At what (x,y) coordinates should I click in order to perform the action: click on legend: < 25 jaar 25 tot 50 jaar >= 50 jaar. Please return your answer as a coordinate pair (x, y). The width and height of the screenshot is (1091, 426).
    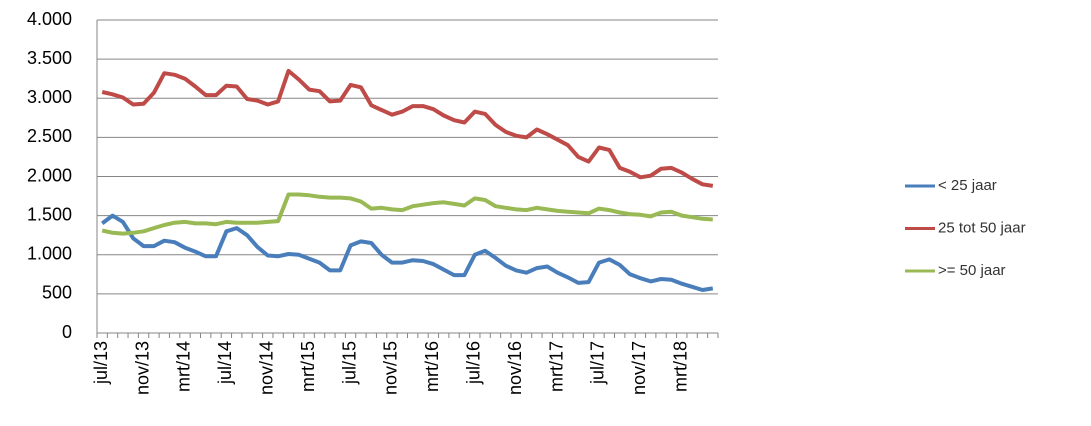
    Looking at the image, I should click on (965, 228).